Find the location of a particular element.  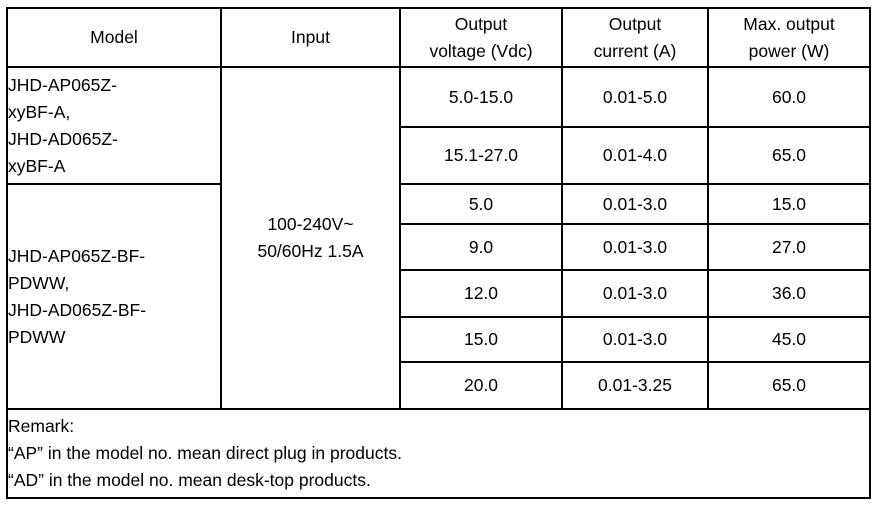

input-cell: 100-240V~ 50/60Hz 1.5A is located at coordinates (310, 238).